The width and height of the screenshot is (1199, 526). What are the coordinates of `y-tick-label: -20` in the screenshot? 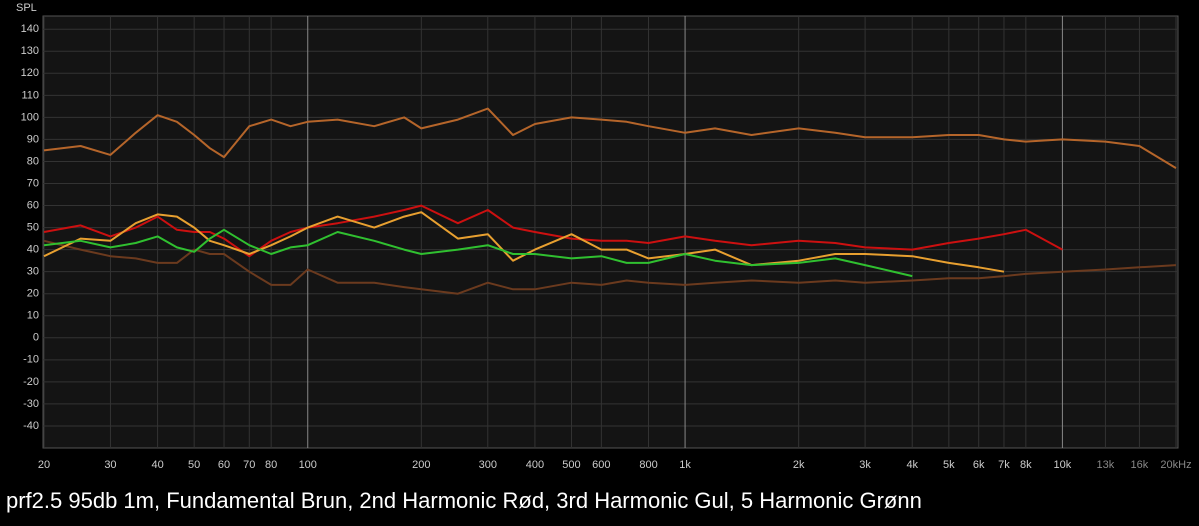 It's located at (31, 382).